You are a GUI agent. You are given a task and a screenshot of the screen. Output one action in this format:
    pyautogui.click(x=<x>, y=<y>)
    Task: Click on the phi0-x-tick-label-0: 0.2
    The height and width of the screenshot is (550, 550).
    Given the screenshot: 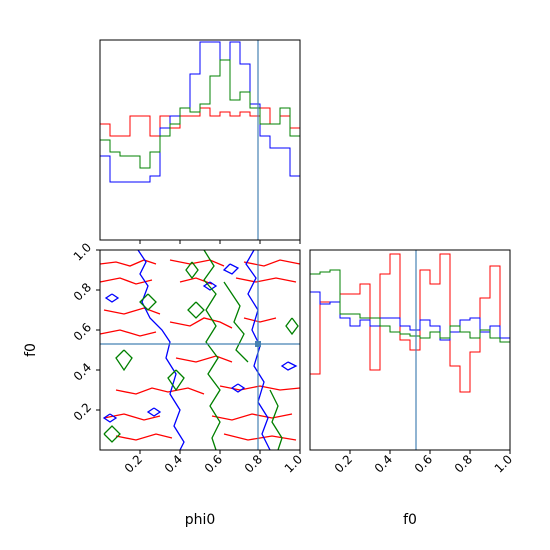 What is the action you would take?
    pyautogui.click(x=133, y=463)
    